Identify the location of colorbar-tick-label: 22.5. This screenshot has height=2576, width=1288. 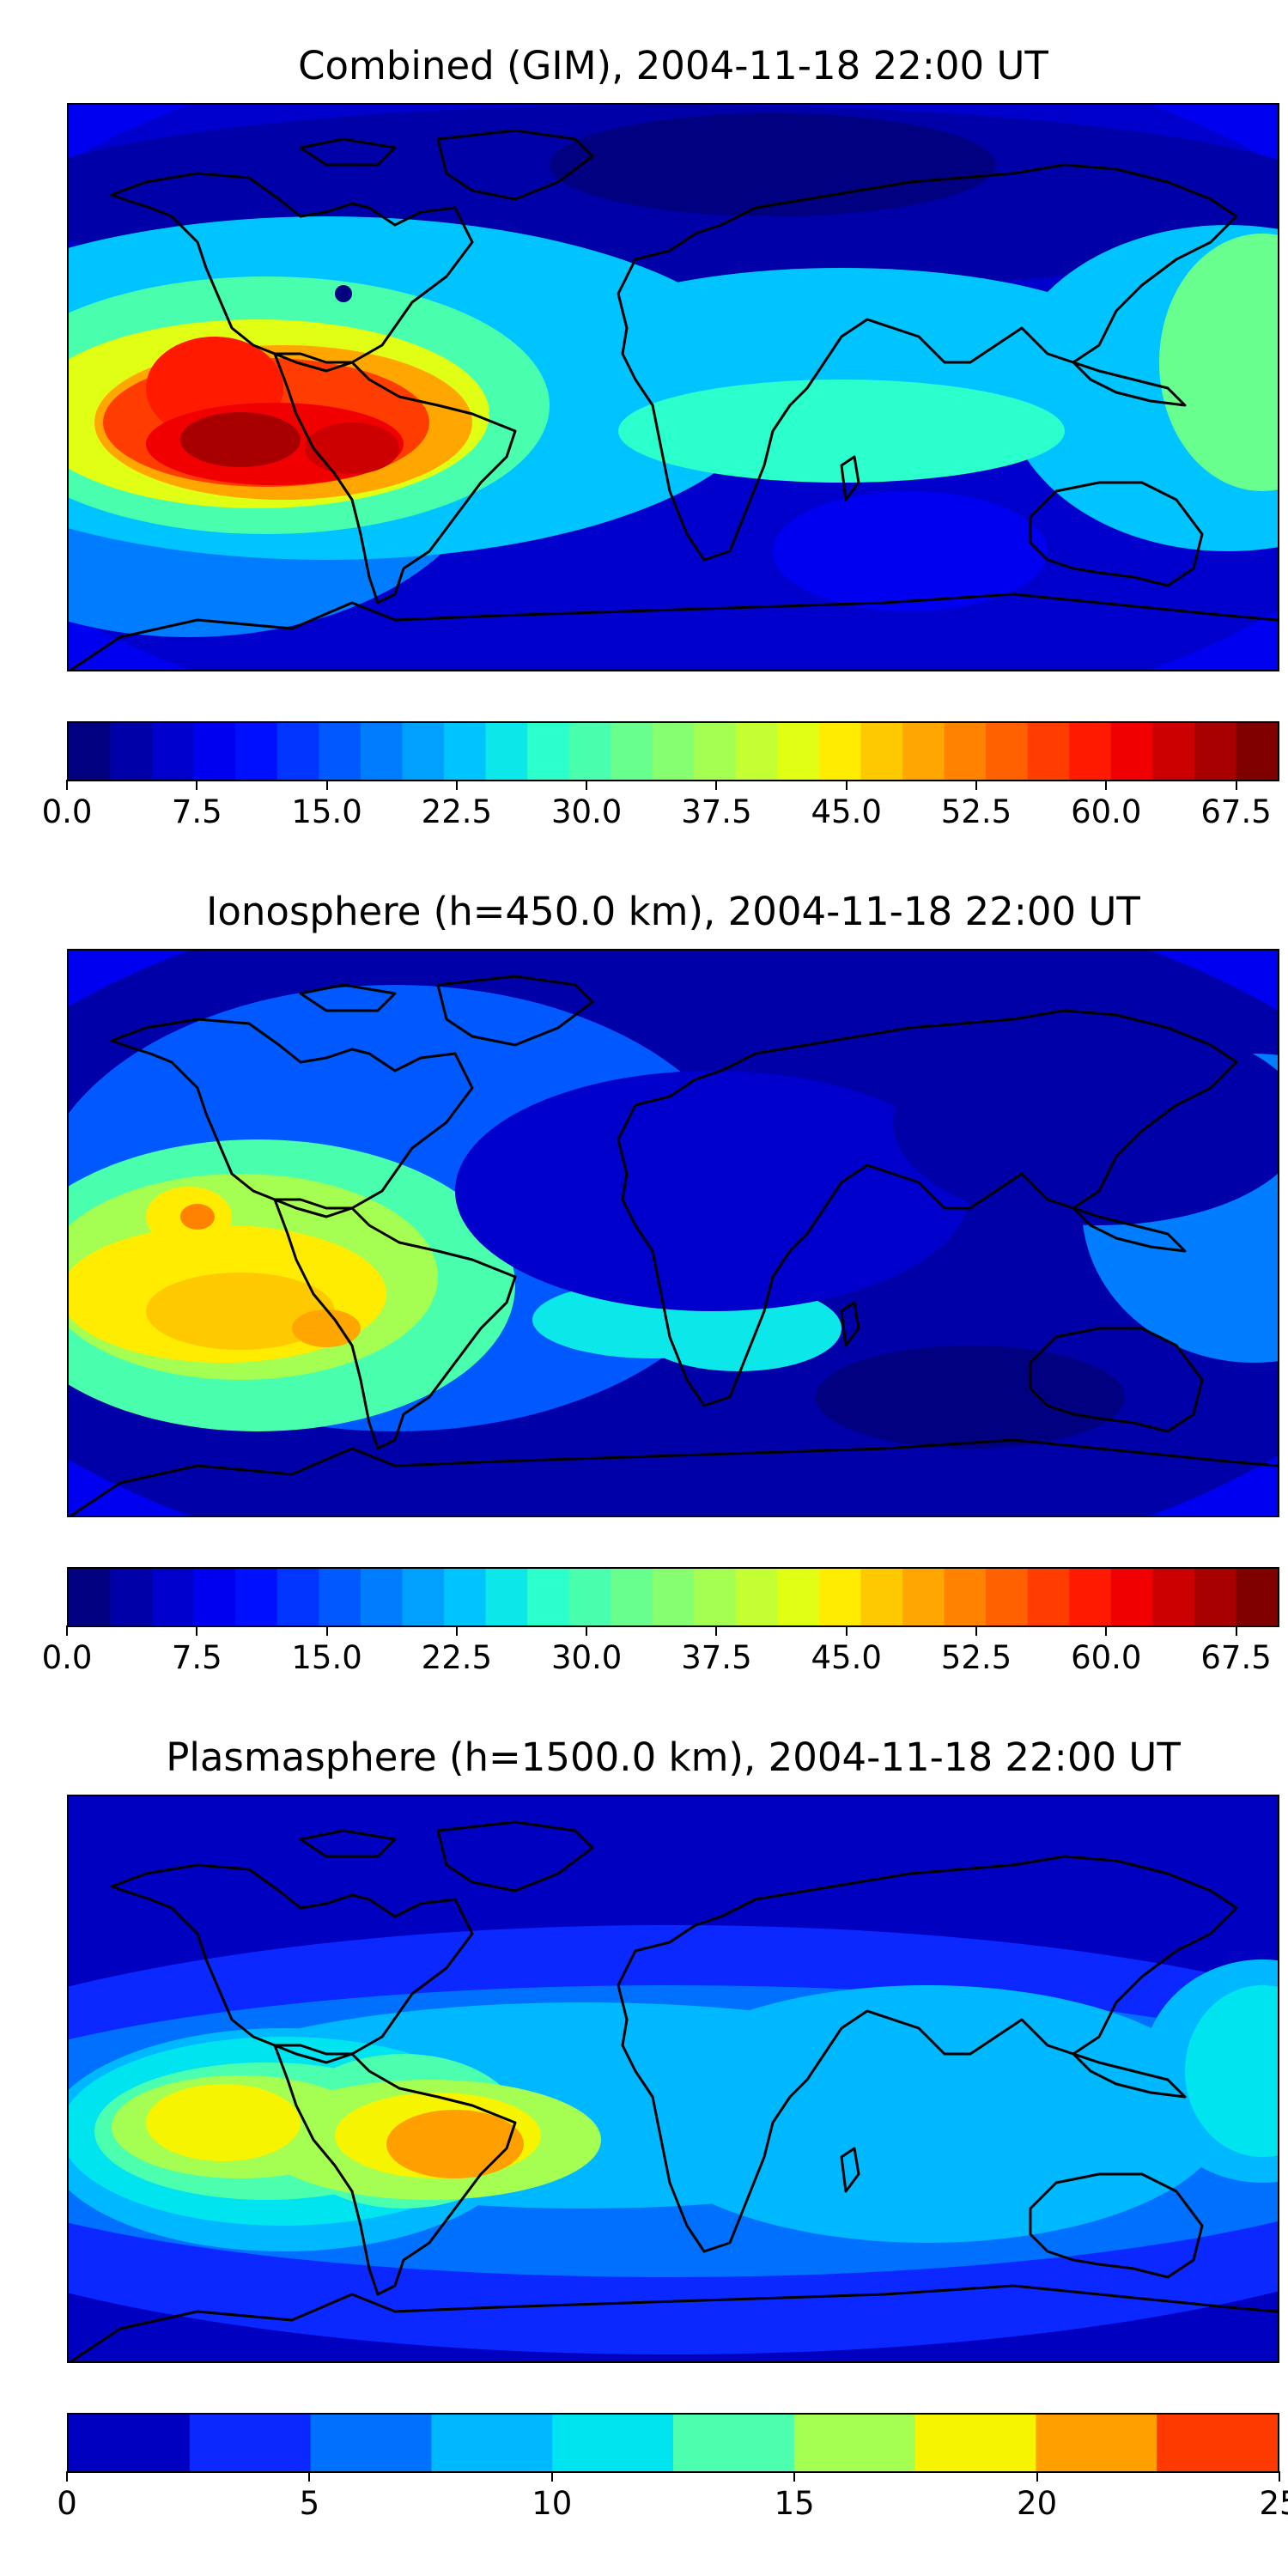
(457, 812).